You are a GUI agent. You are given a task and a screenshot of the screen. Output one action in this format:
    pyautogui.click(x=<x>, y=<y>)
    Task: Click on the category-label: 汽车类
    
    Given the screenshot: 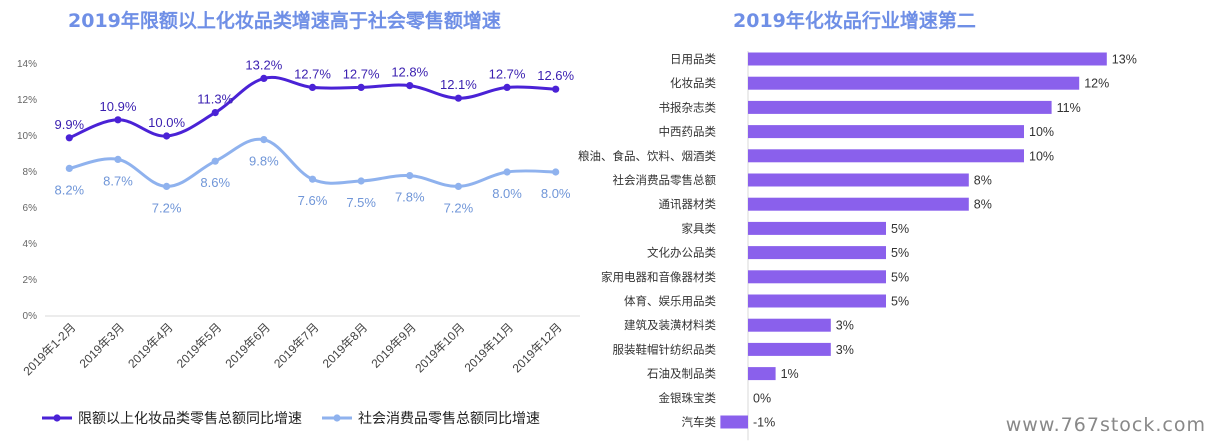 What is the action you would take?
    pyautogui.click(x=699, y=422)
    